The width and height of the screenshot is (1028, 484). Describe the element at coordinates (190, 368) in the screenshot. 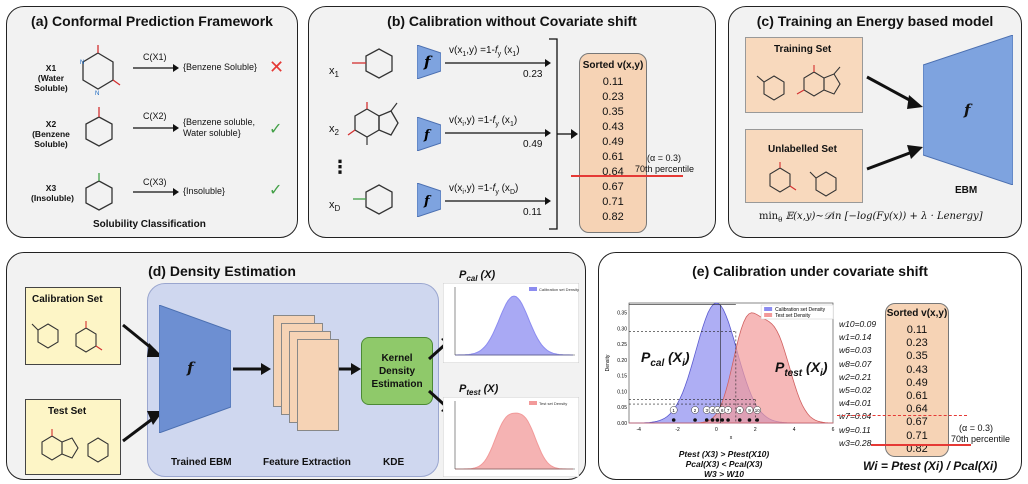

I see `trained-ebm-f: f` at that location.